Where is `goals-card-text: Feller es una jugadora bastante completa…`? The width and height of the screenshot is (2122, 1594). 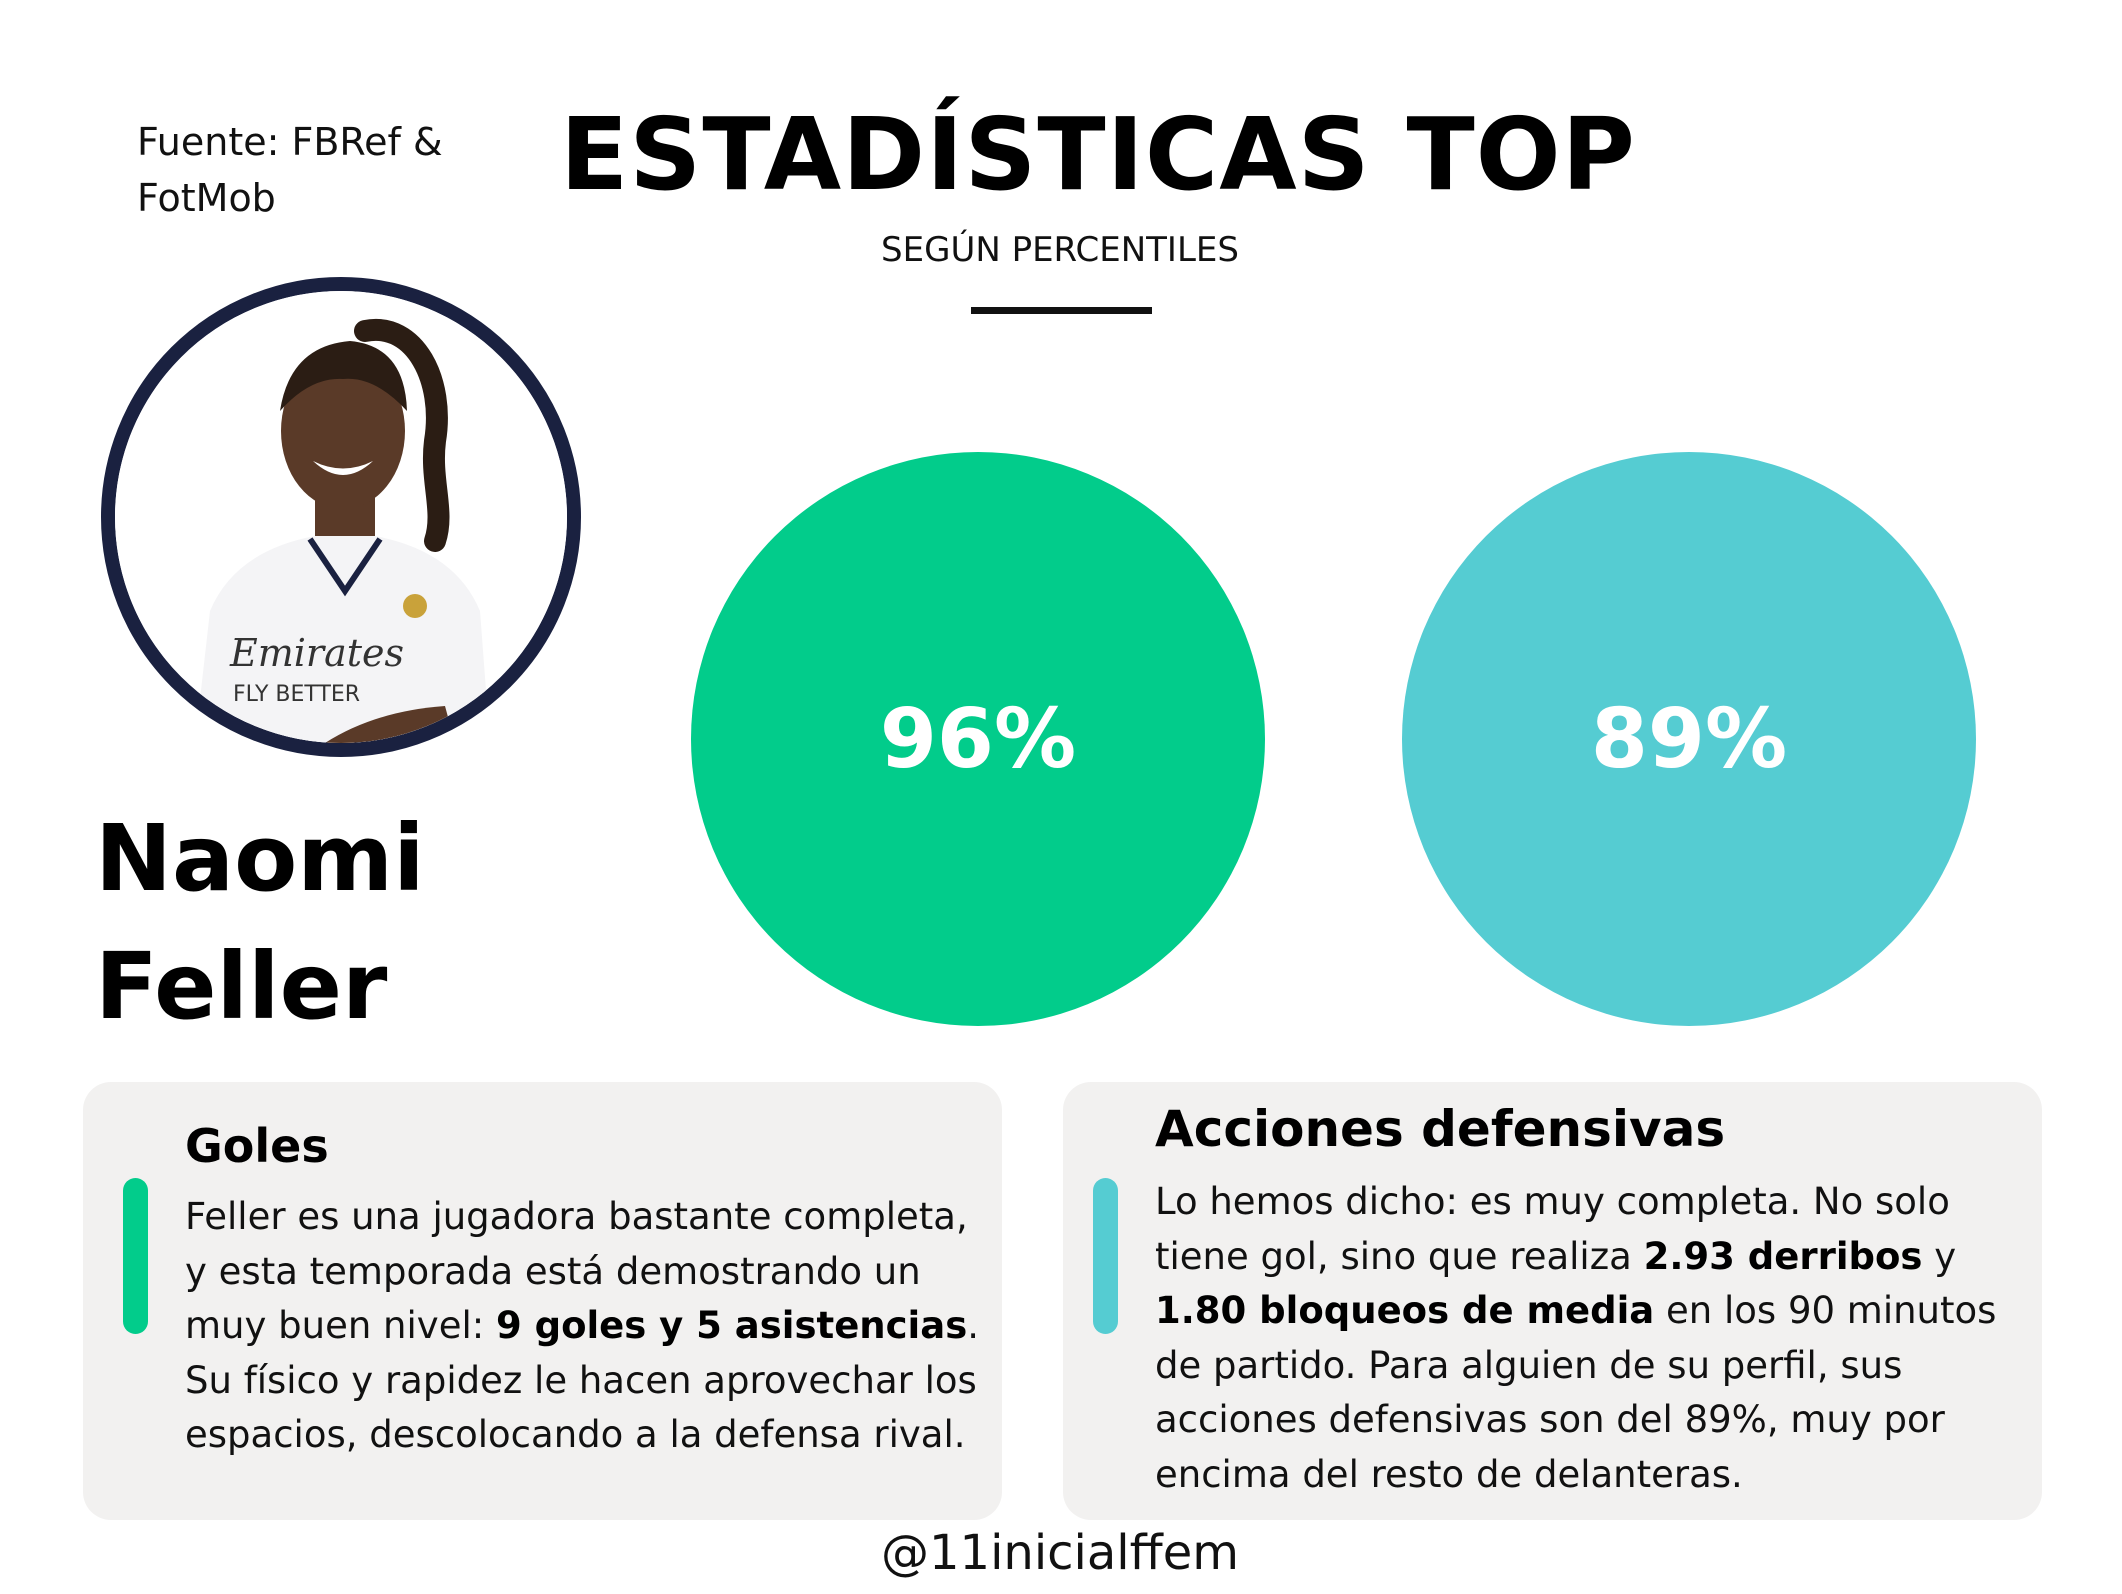
goals-card-text: Feller es una jugadora bastante completa… is located at coordinates (582, 1325).